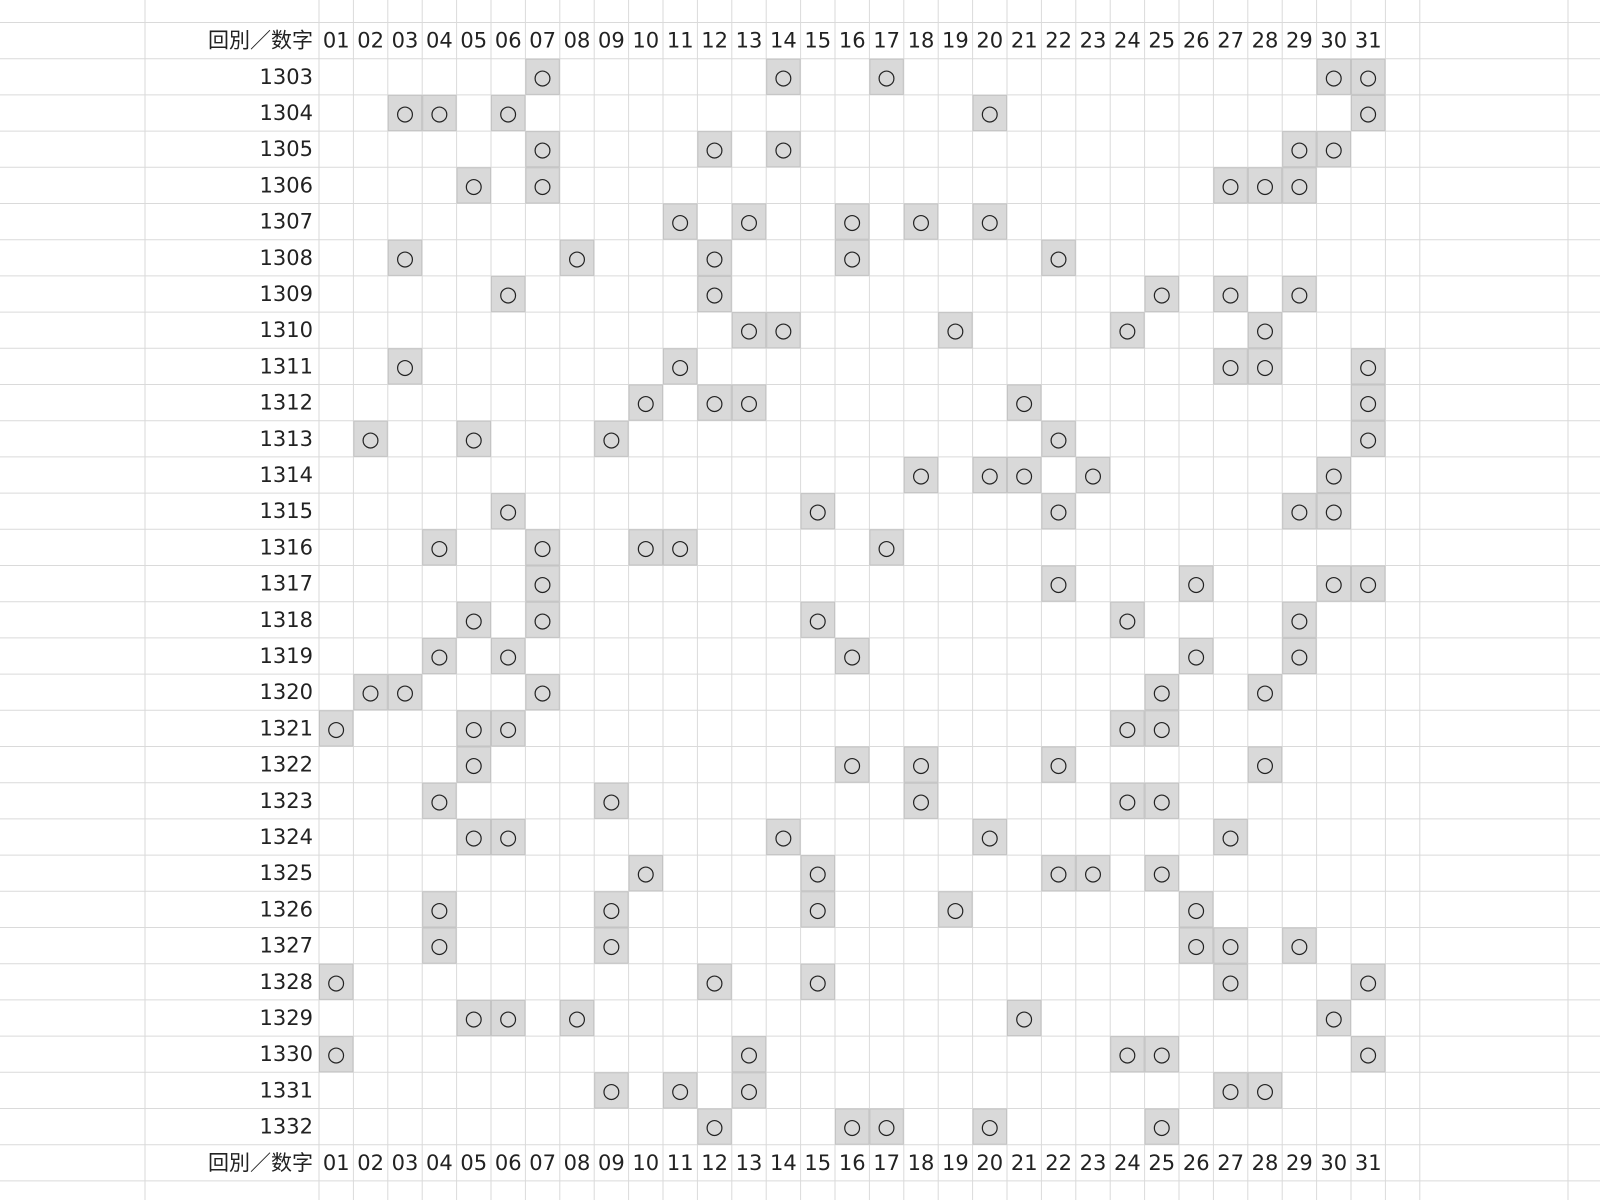  I want to click on column-label: 11, so click(680, 1163).